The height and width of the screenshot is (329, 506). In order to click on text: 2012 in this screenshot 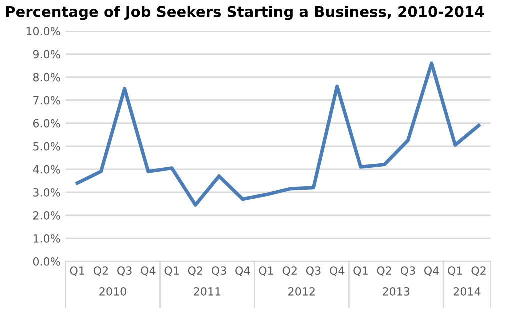, I will do `click(301, 291)`.